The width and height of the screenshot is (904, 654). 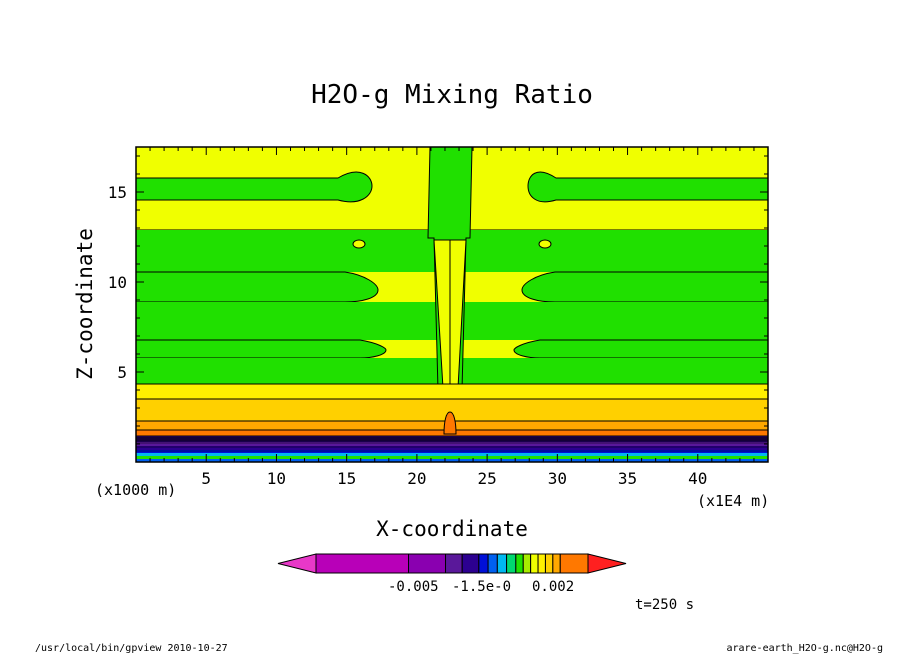 What do you see at coordinates (644, 287) in the screenshot?
I see `contour-band-2-right-bulge` at bounding box center [644, 287].